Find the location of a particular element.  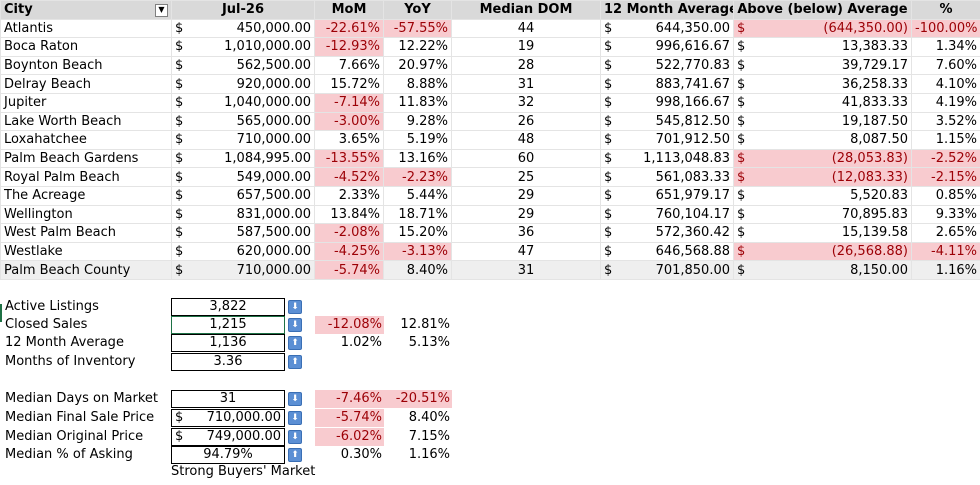

city-cell: Jupiter is located at coordinates (86, 102).